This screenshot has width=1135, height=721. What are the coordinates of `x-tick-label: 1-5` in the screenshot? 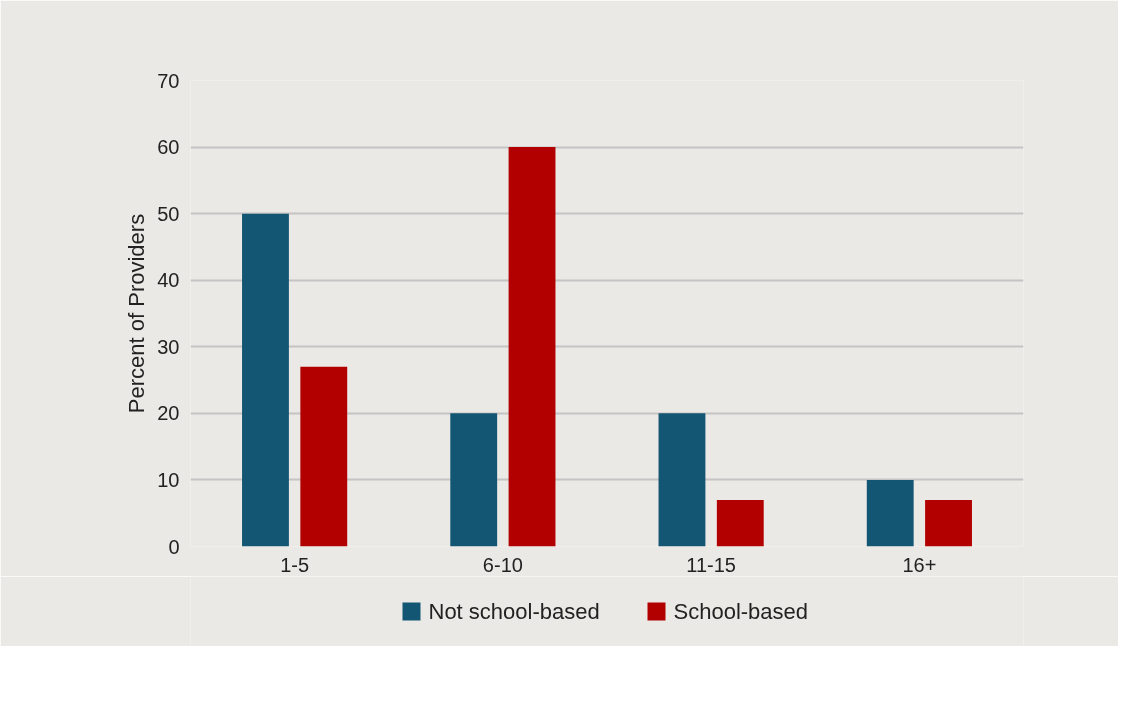 It's located at (295, 564).